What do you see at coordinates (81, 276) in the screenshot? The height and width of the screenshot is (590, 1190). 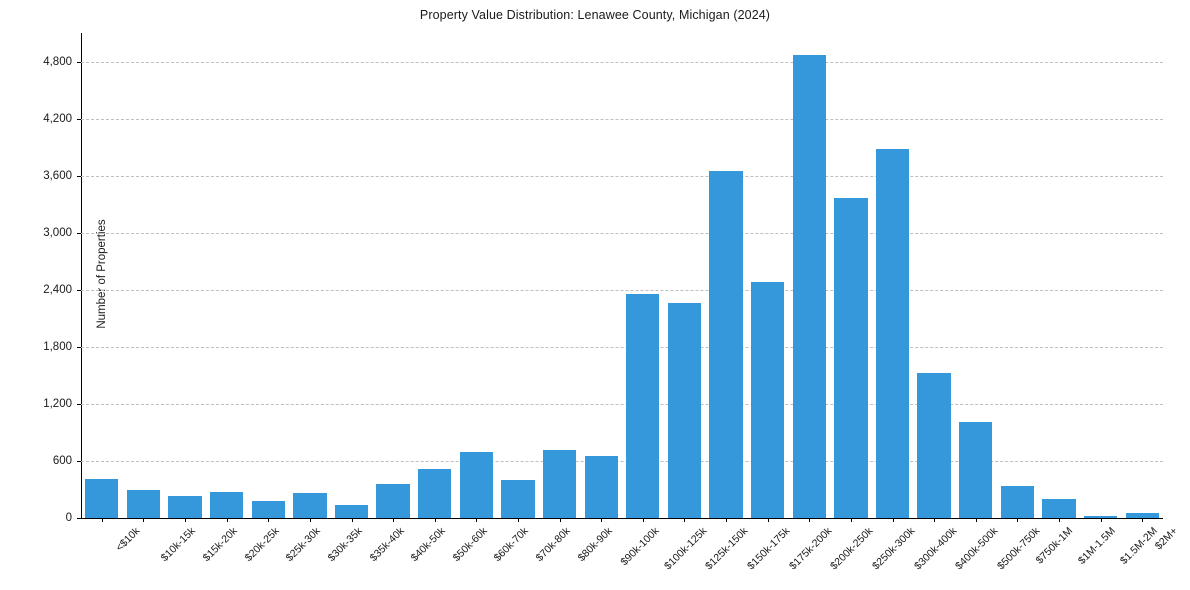 I see `y-axis-line` at bounding box center [81, 276].